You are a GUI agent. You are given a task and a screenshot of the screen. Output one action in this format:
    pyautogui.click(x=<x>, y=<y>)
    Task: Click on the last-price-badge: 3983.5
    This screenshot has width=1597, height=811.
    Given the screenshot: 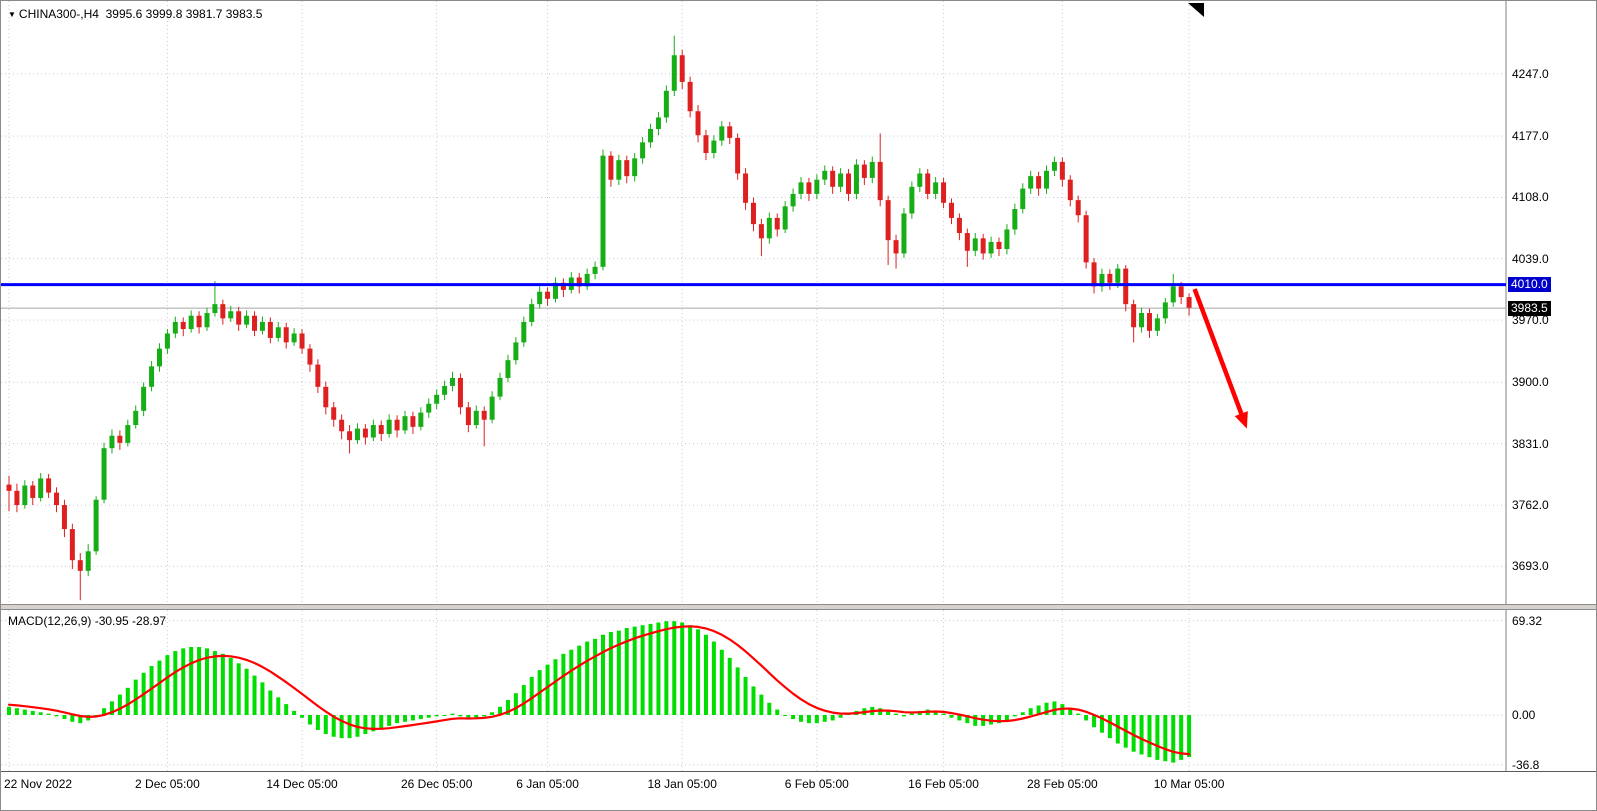 What is the action you would take?
    pyautogui.click(x=1529, y=308)
    